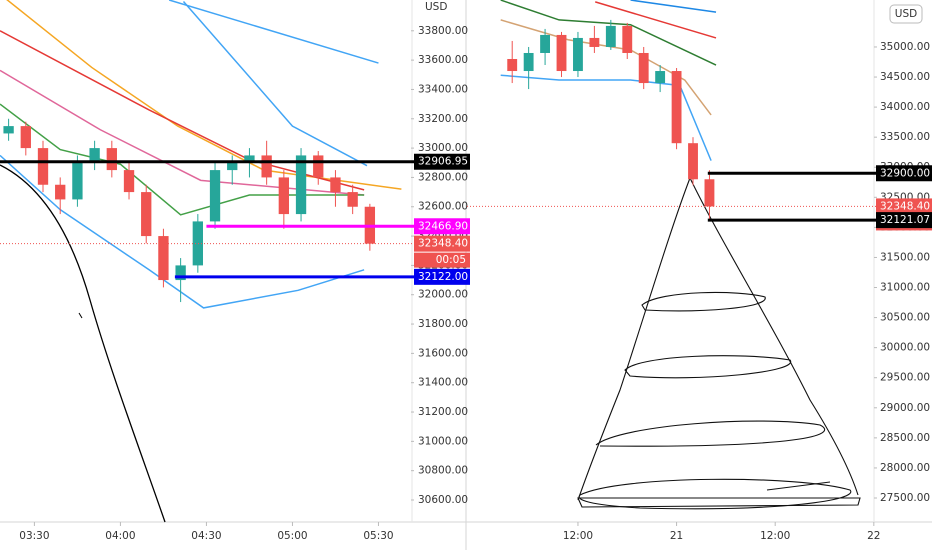  What do you see at coordinates (905, 468) in the screenshot?
I see `y-tick-label: 28000.00` at bounding box center [905, 468].